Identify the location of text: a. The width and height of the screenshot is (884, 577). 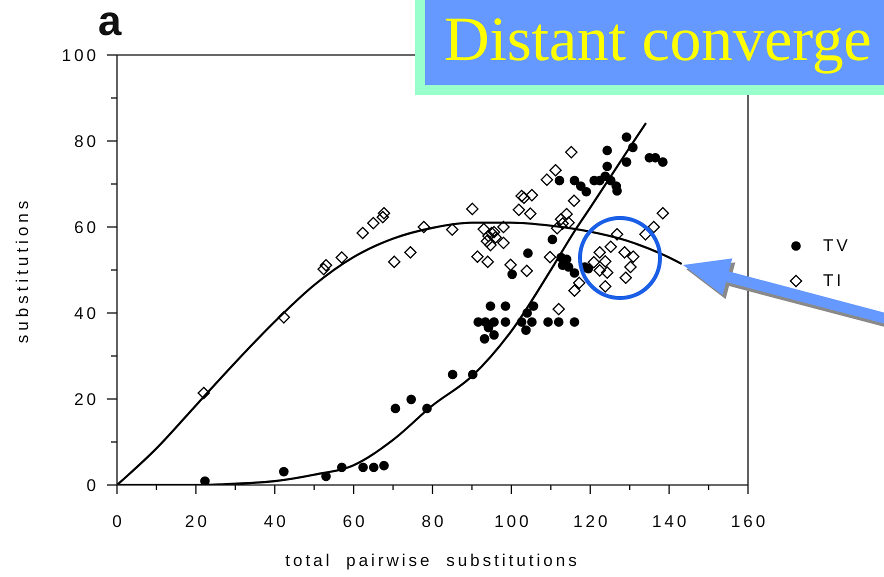
(110, 22).